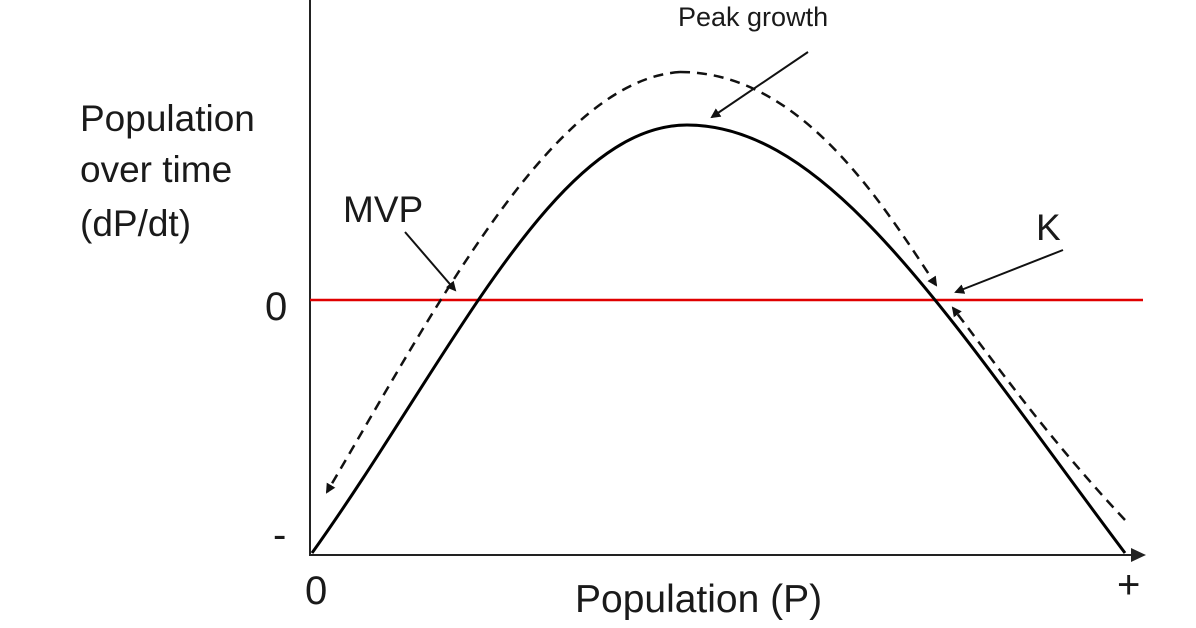  Describe the element at coordinates (1048, 227) in the screenshot. I see `k-label: K` at that location.